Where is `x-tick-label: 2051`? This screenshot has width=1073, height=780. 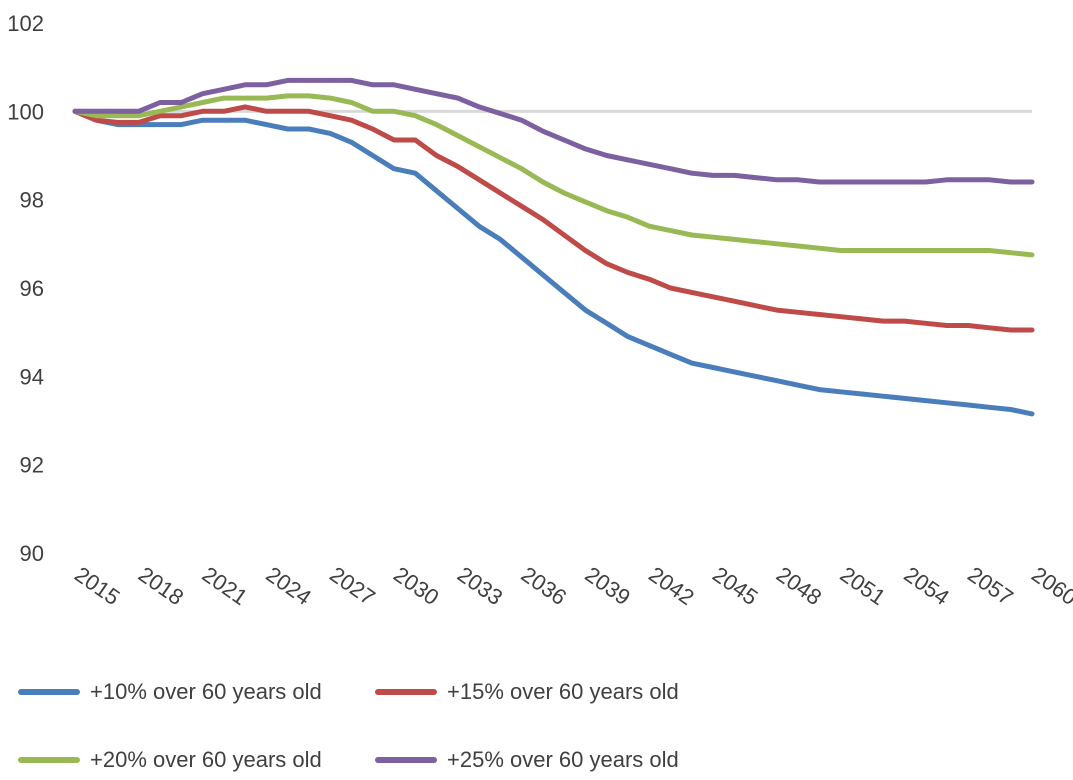 x-tick-label: 2051 is located at coordinates (863, 586).